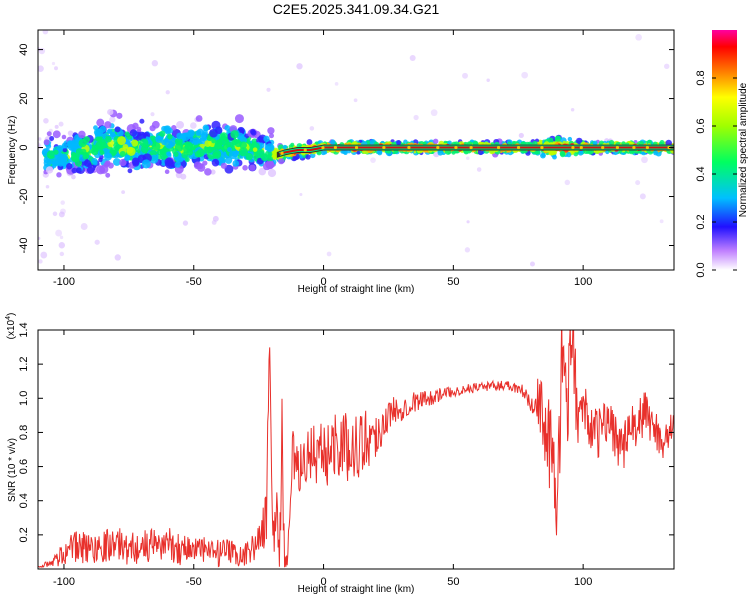 This screenshot has width=750, height=600. Describe the element at coordinates (323, 282) in the screenshot. I see `x-tick-label: 0` at that location.